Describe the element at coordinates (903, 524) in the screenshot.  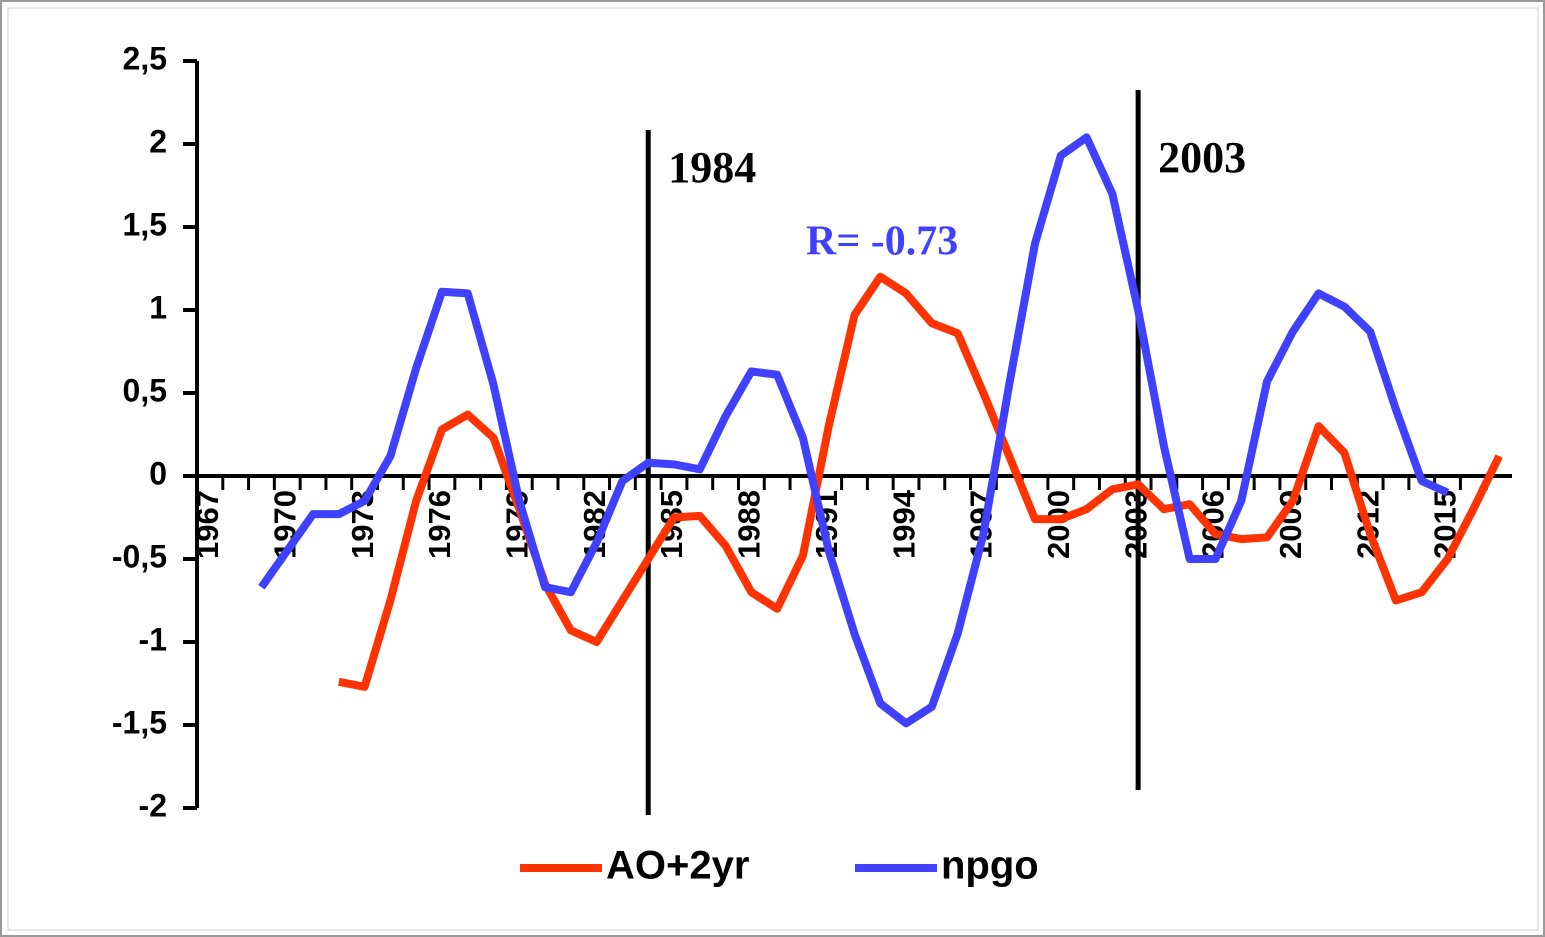
I see `x-tick-label: 1994` at that location.